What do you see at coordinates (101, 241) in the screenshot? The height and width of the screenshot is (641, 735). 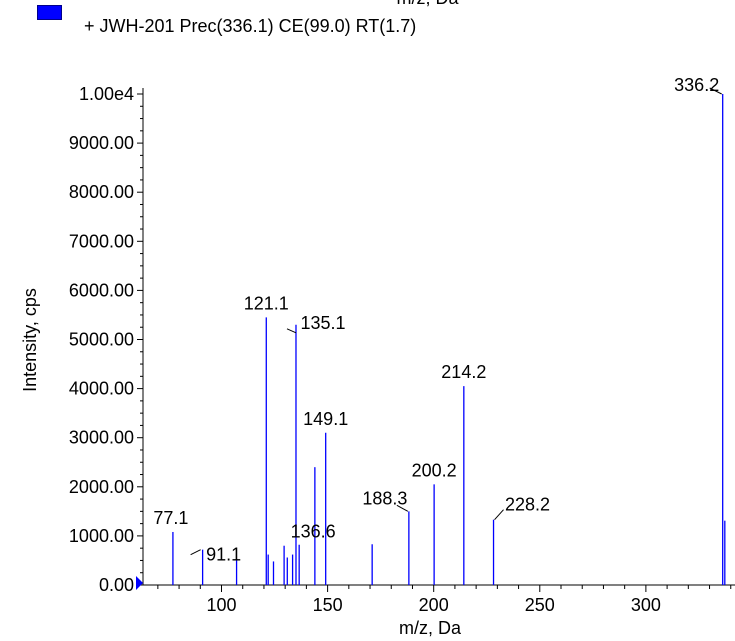 I see `y-tick-label: 7000.00` at bounding box center [101, 241].